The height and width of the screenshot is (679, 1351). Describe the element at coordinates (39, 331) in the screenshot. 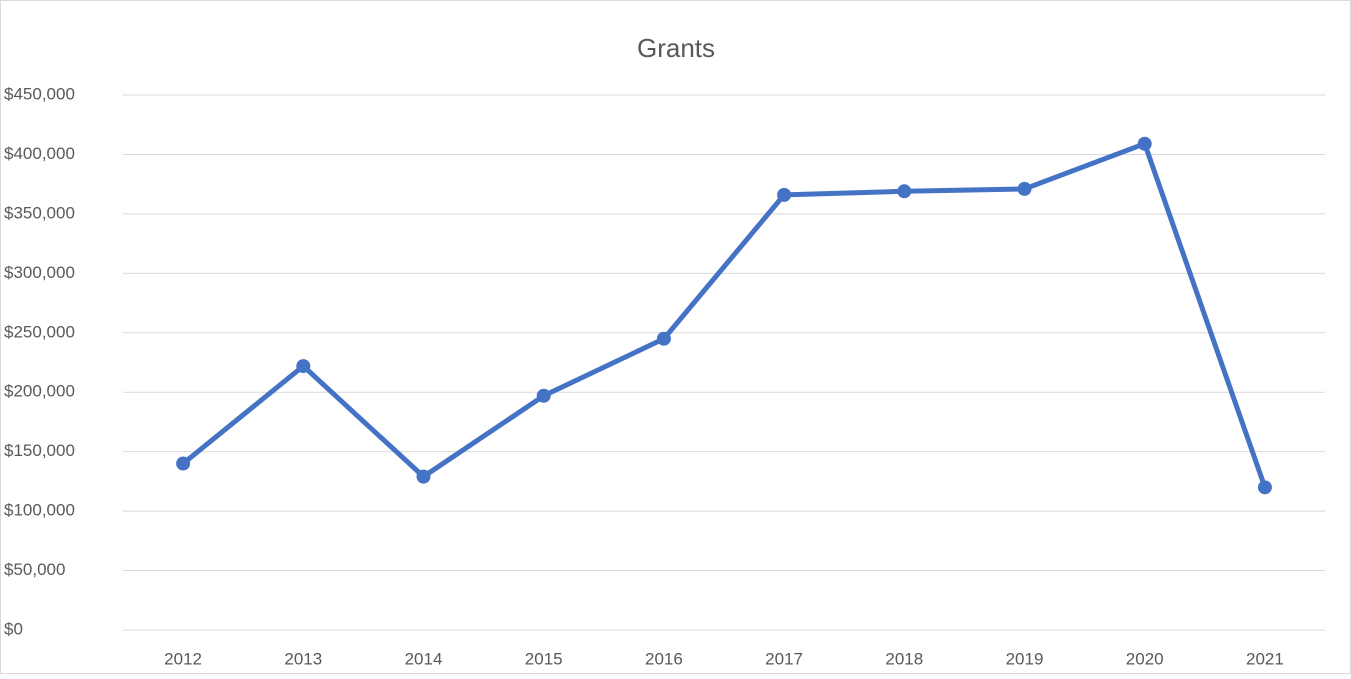

I see `y-tick-label: $250,000` at that location.